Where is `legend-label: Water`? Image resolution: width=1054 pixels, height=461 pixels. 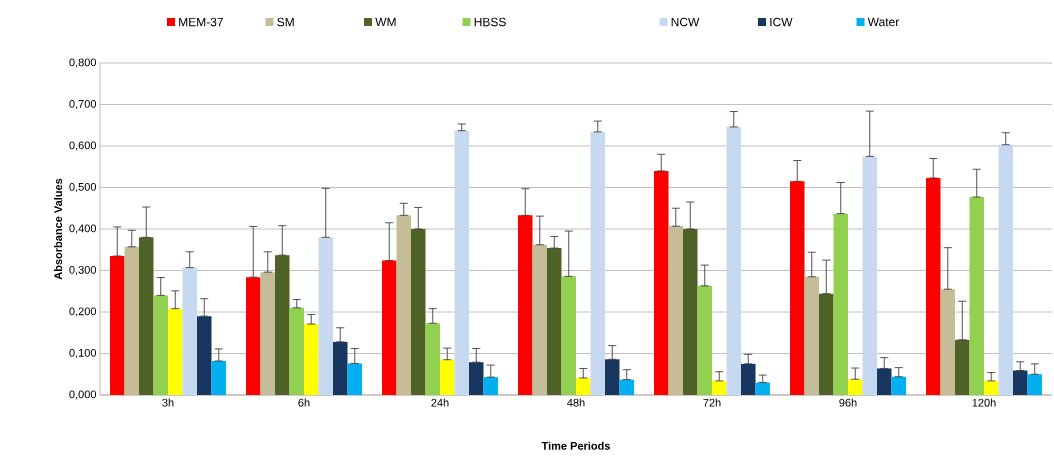
legend-label: Water is located at coordinates (883, 22).